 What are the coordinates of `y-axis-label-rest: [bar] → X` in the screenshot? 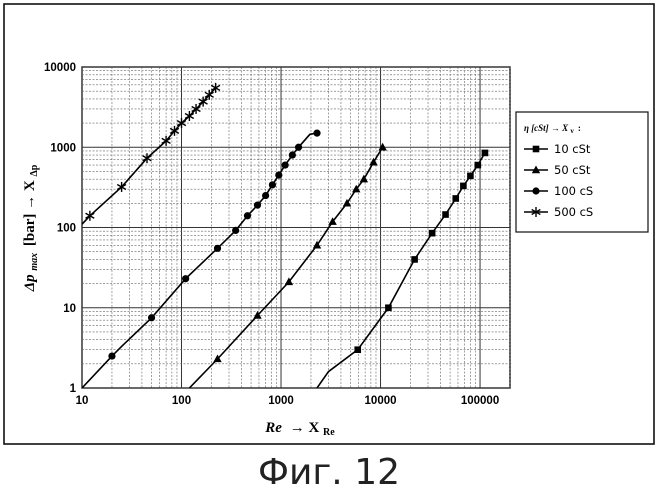 It's located at (30, 213).